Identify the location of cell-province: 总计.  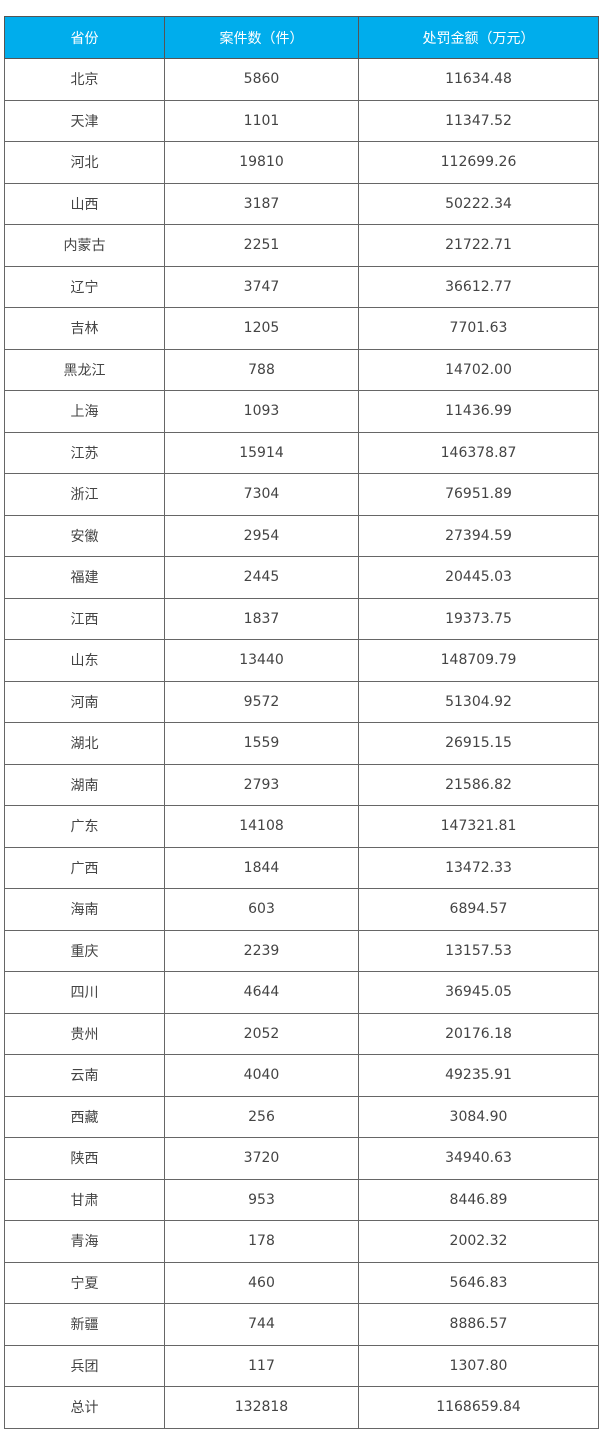
(84, 1407).